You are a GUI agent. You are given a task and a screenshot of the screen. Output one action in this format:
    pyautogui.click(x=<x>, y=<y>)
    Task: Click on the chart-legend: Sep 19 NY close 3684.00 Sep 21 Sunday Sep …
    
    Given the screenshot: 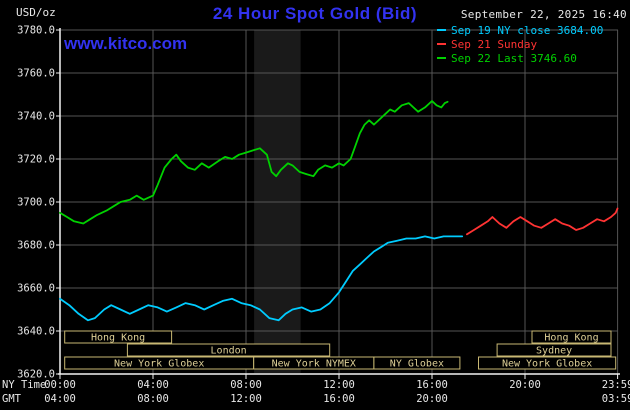 What is the action you would take?
    pyautogui.click(x=520, y=45)
    